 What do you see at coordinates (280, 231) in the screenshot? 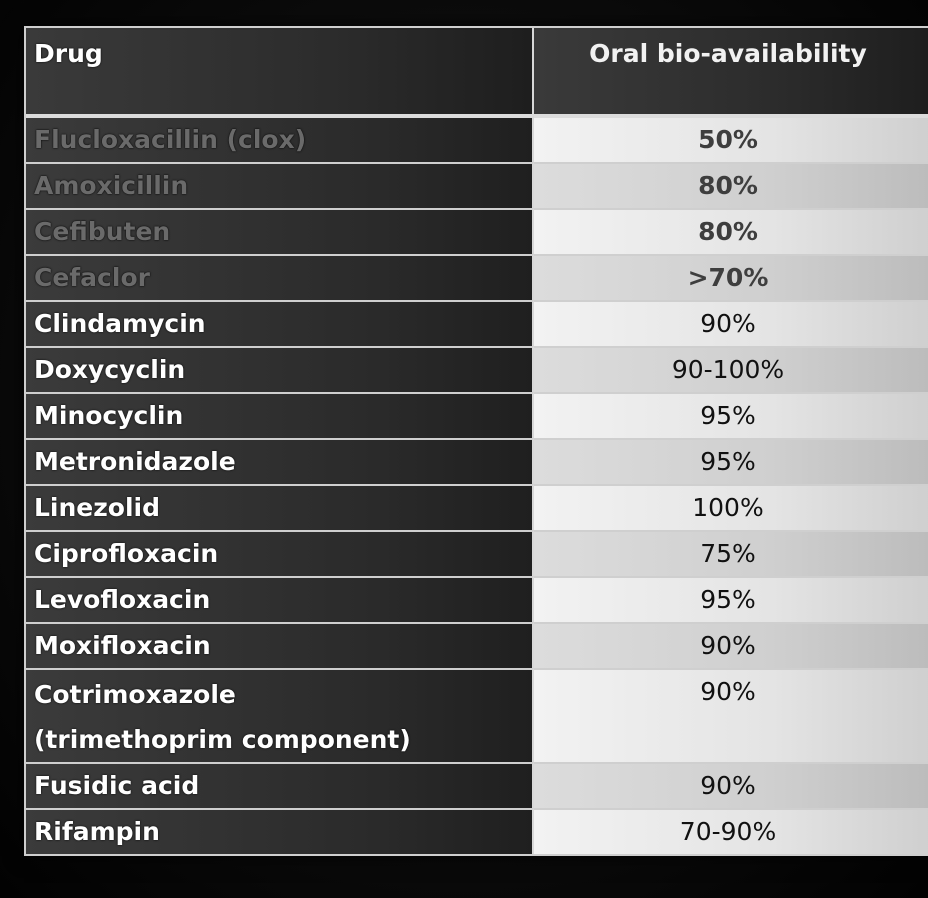
I see `drug-cell: Cefibuten` at bounding box center [280, 231].